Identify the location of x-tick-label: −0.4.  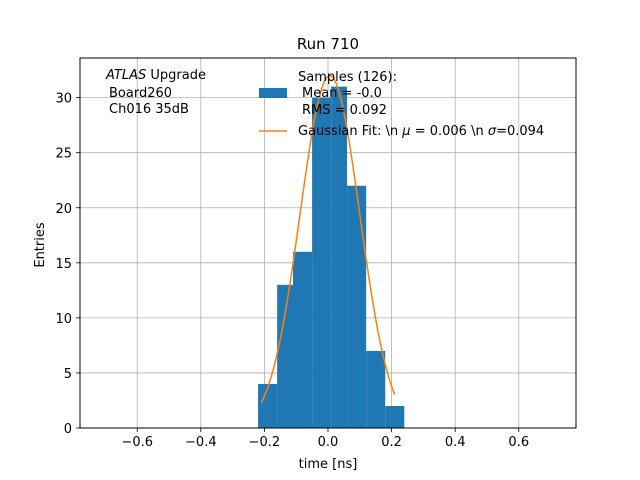
(201, 442).